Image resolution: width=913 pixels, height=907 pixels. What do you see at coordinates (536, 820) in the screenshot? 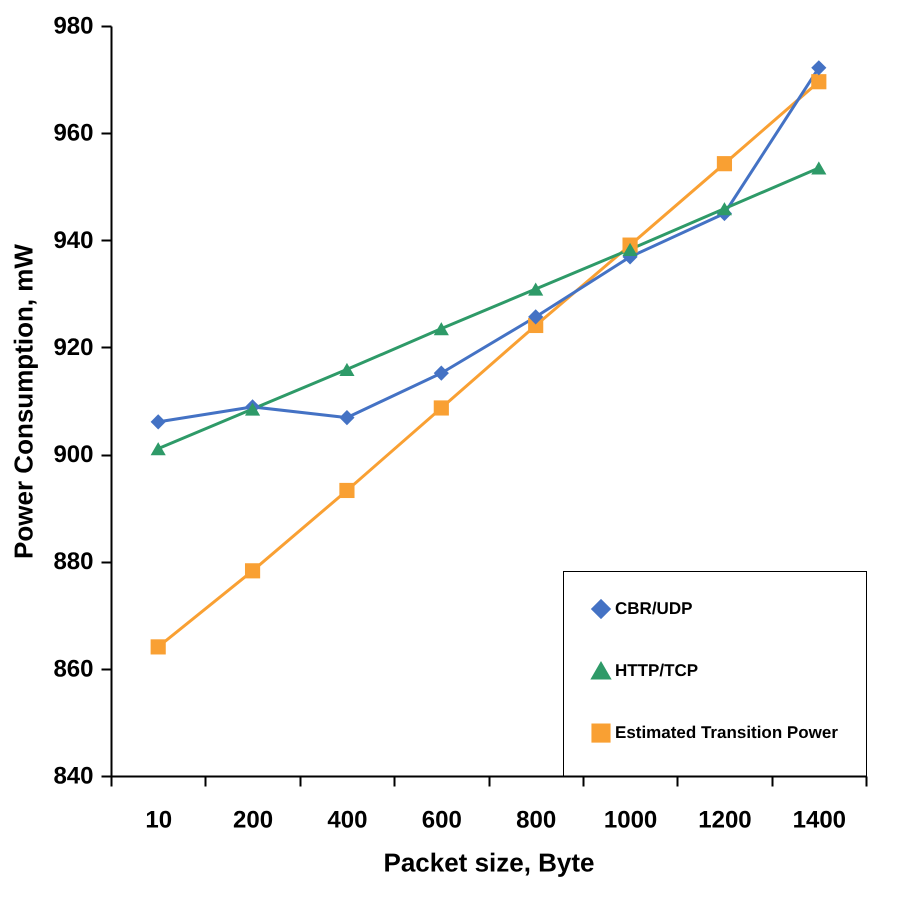
I see `x-tick-label: 800` at bounding box center [536, 820].